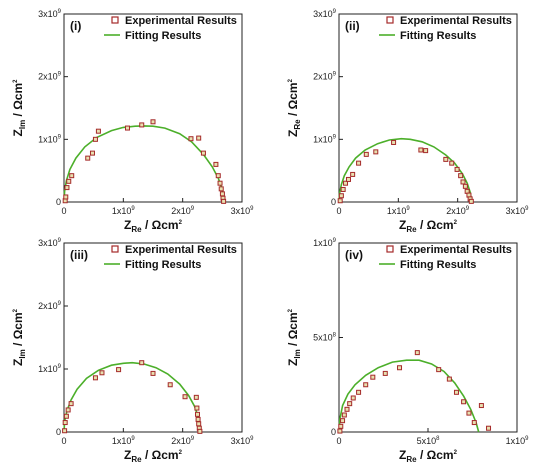 This screenshot has height=473, width=550. I want to click on y-axis-title: ZRe / Ωcm2, so click(294, 107).